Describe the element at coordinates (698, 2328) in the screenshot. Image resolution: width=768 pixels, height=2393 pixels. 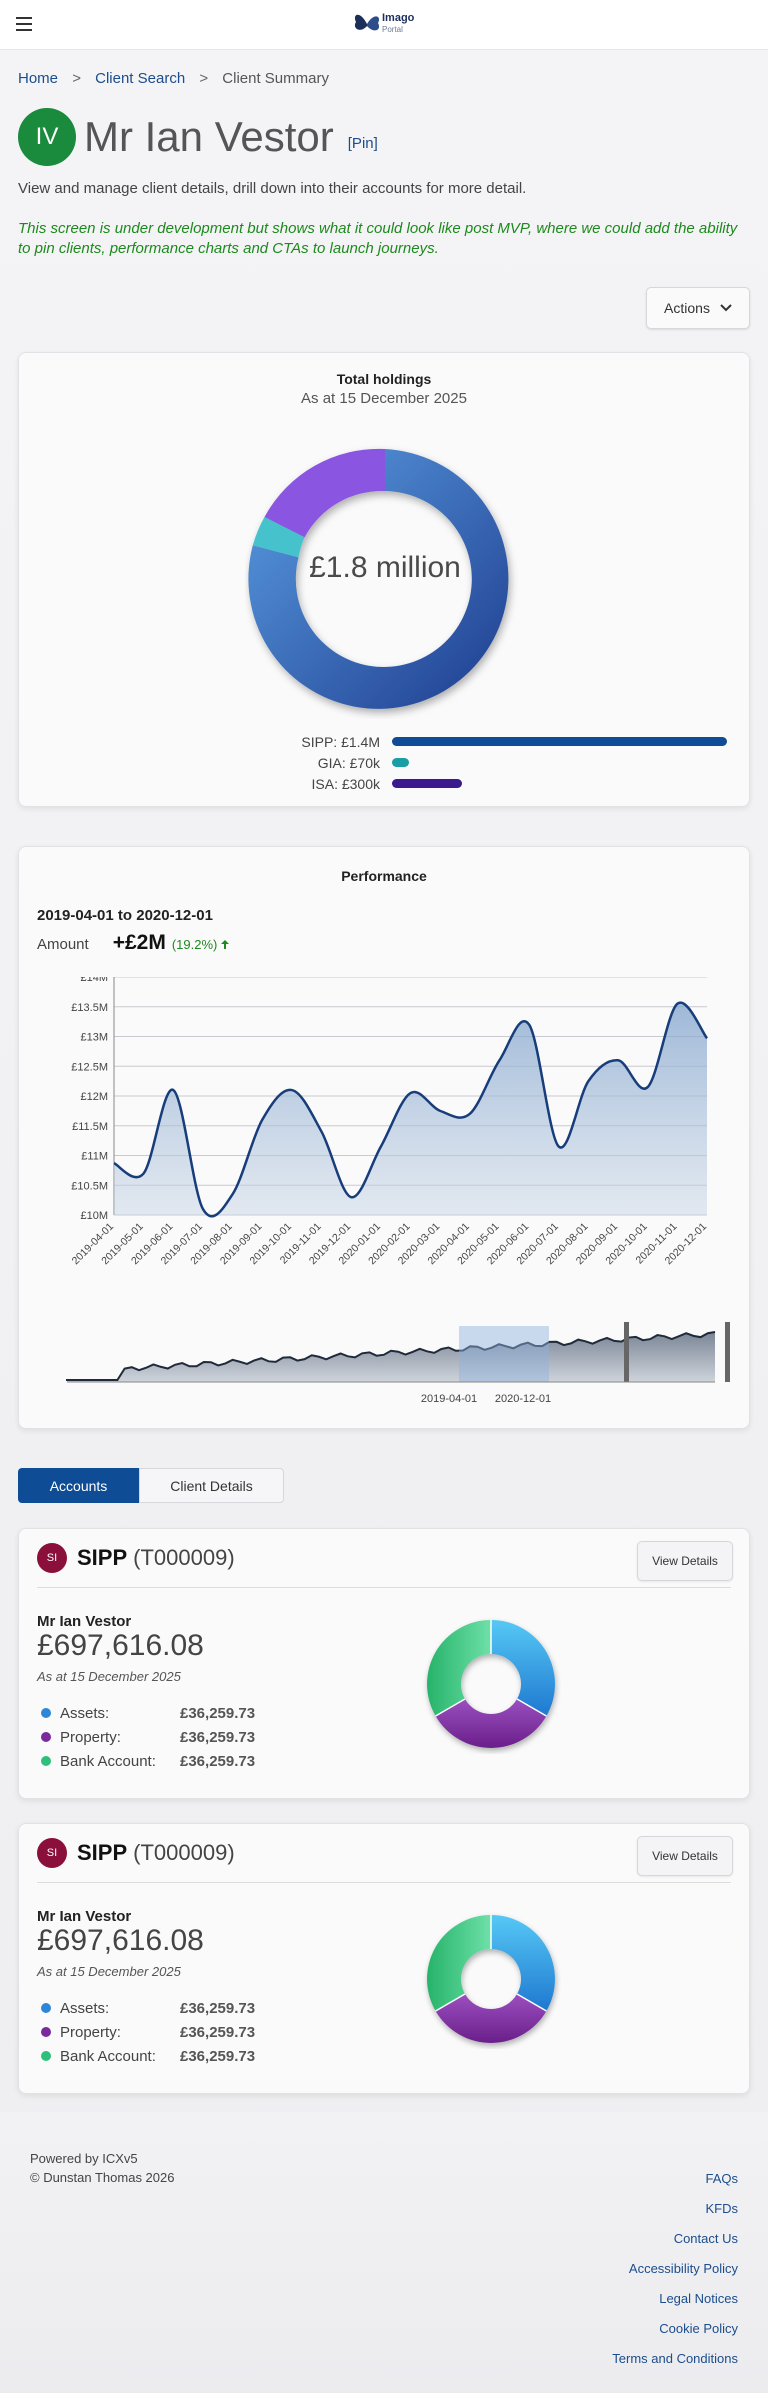
I see `footer-link-cookies: Cookie Policy` at that location.